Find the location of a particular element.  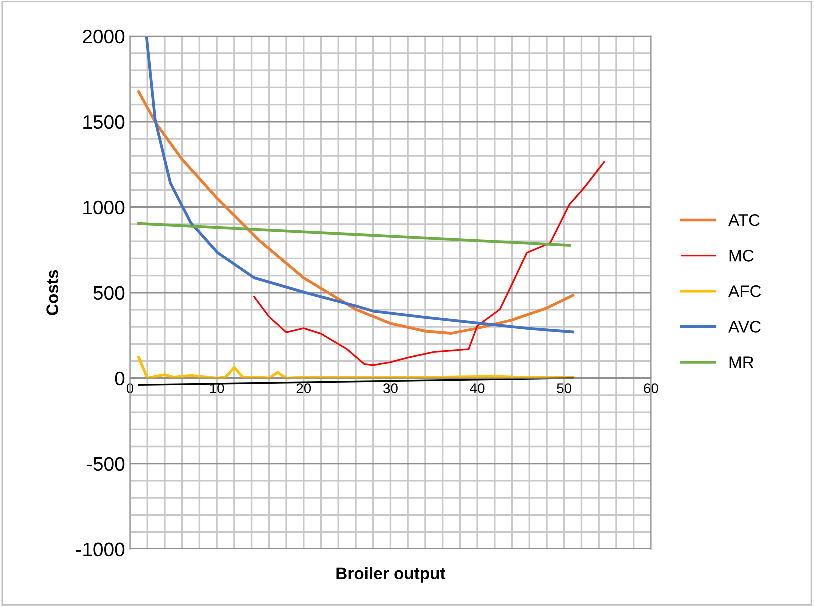

y-tick-label: -1000 is located at coordinates (100, 549).